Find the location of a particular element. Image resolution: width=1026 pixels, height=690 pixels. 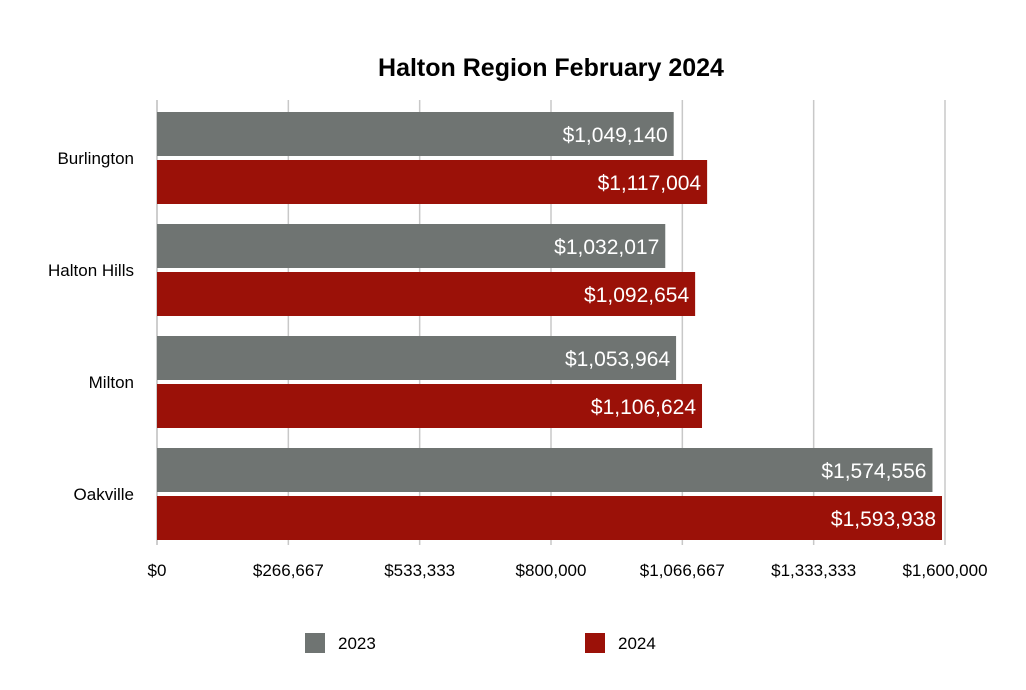

data-label: $1,032,017 is located at coordinates (606, 247).